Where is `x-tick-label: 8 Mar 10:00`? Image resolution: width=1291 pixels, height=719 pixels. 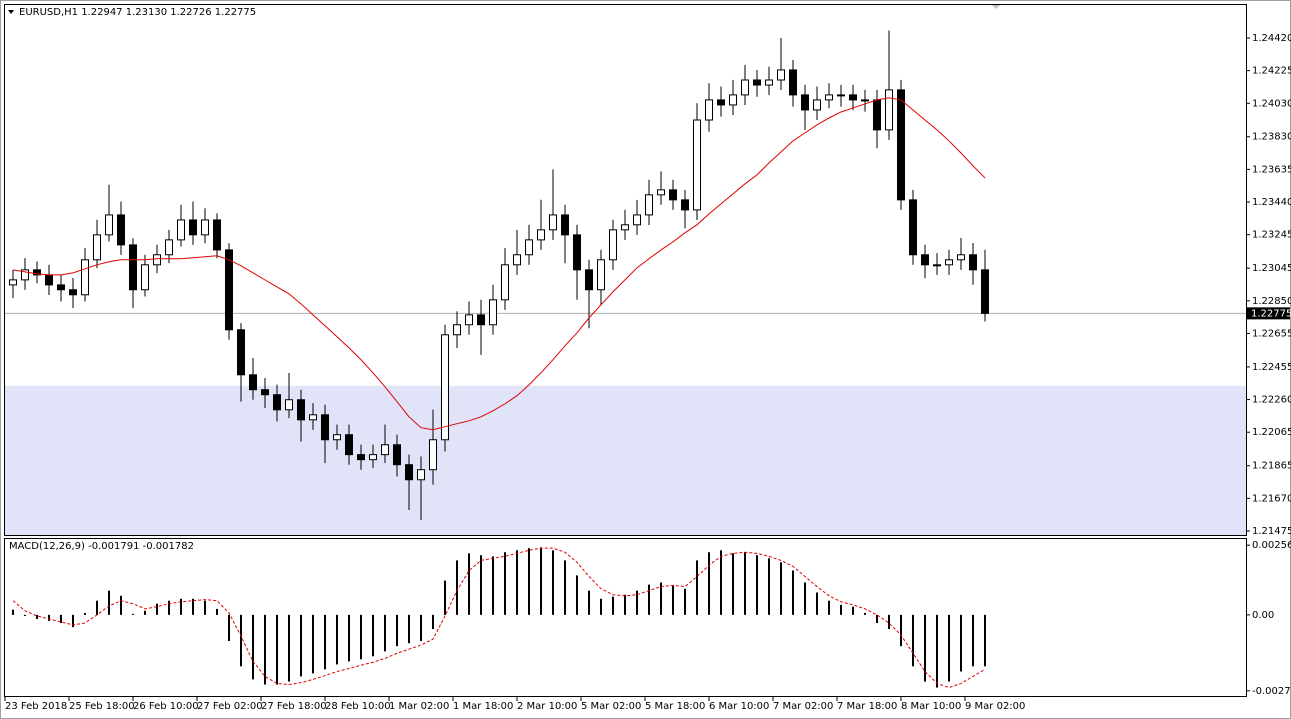 x-tick-label: 8 Mar 10:00 is located at coordinates (931, 706).